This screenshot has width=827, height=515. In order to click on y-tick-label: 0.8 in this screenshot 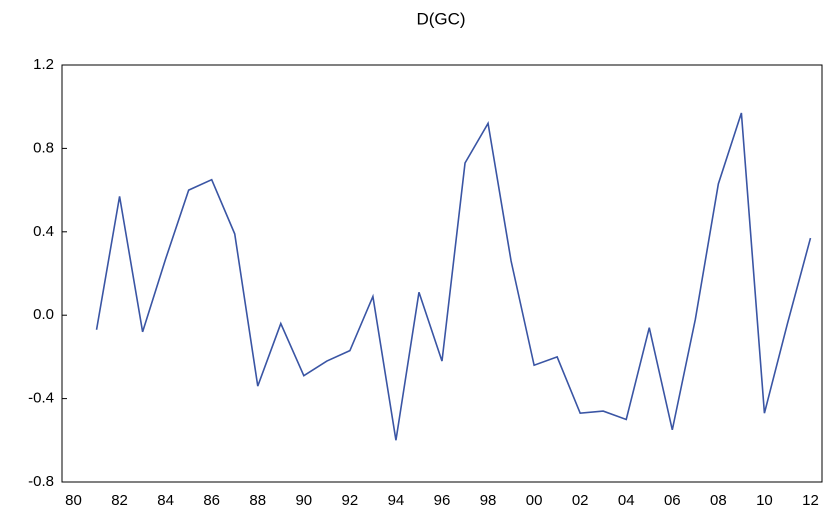, I will do `click(43, 147)`.